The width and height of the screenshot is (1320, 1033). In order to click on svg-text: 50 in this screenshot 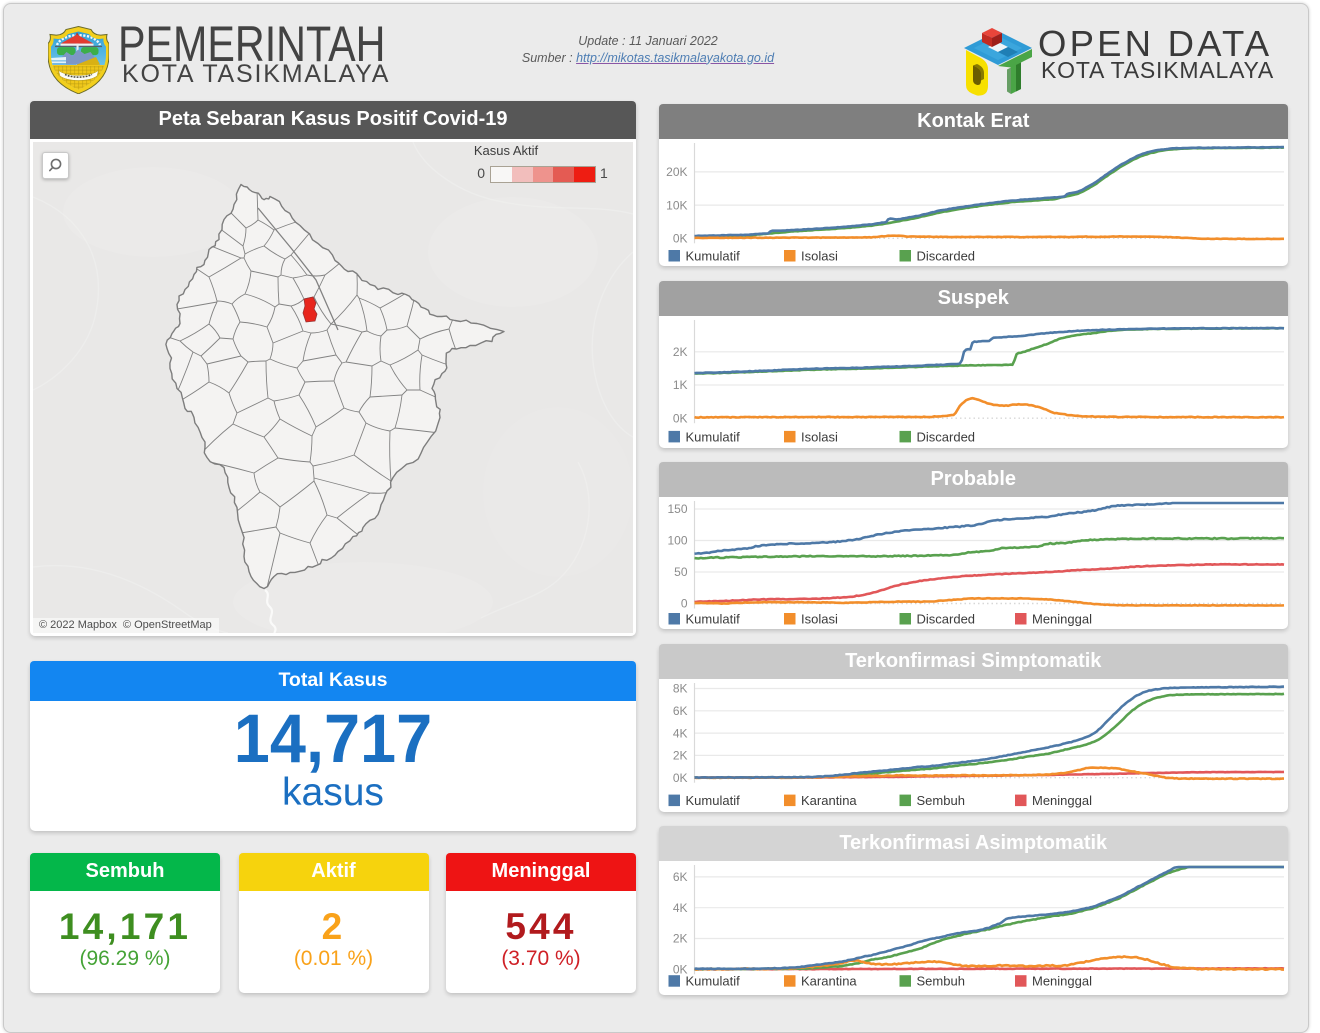, I will do `click(681, 572)`.